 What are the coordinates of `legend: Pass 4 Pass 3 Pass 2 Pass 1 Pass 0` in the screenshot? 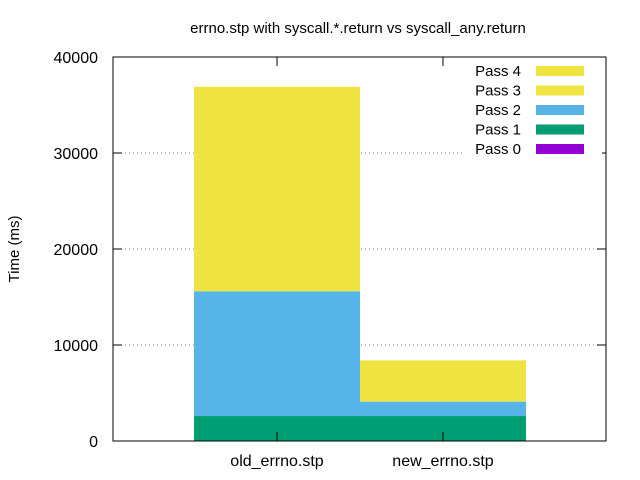 It's located at (532, 109).